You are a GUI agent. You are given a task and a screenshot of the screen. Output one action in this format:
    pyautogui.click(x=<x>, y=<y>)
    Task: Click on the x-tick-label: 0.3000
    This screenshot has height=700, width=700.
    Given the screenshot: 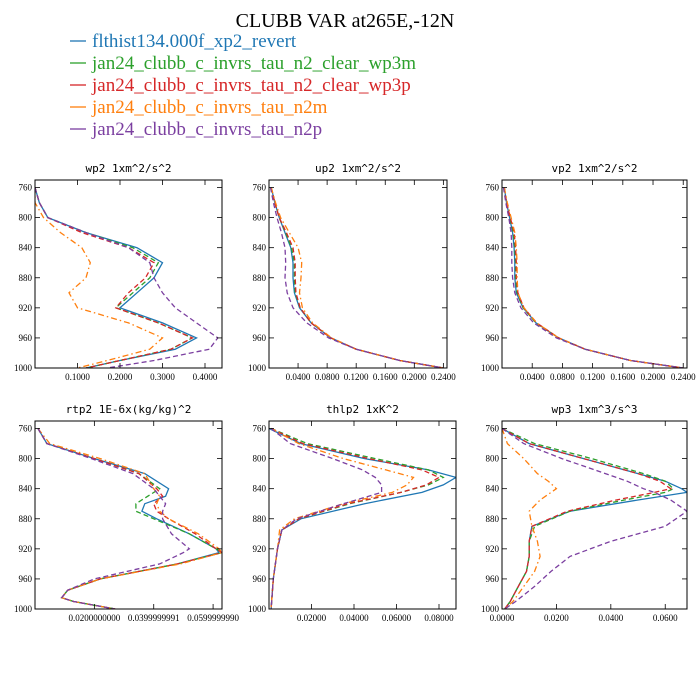 What is the action you would take?
    pyautogui.click(x=162, y=377)
    